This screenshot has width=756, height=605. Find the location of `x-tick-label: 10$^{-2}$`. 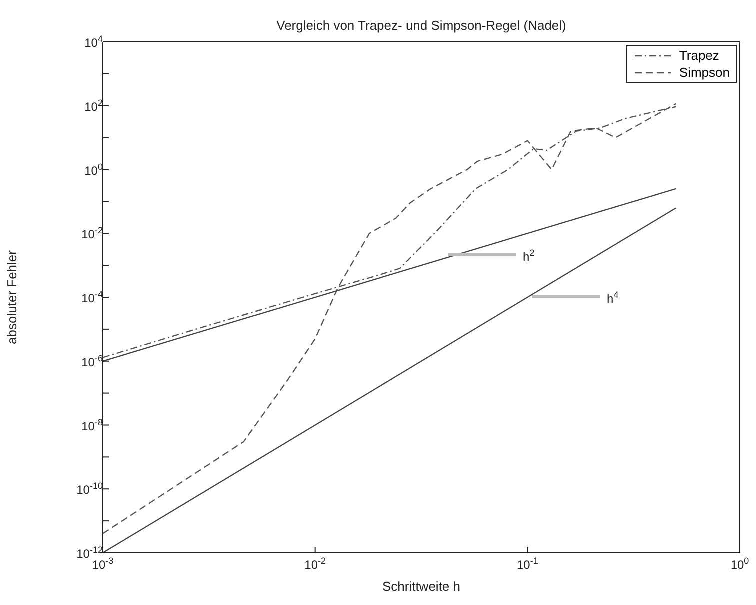

x-tick-label: 10$^{-2}$ is located at coordinates (315, 564).